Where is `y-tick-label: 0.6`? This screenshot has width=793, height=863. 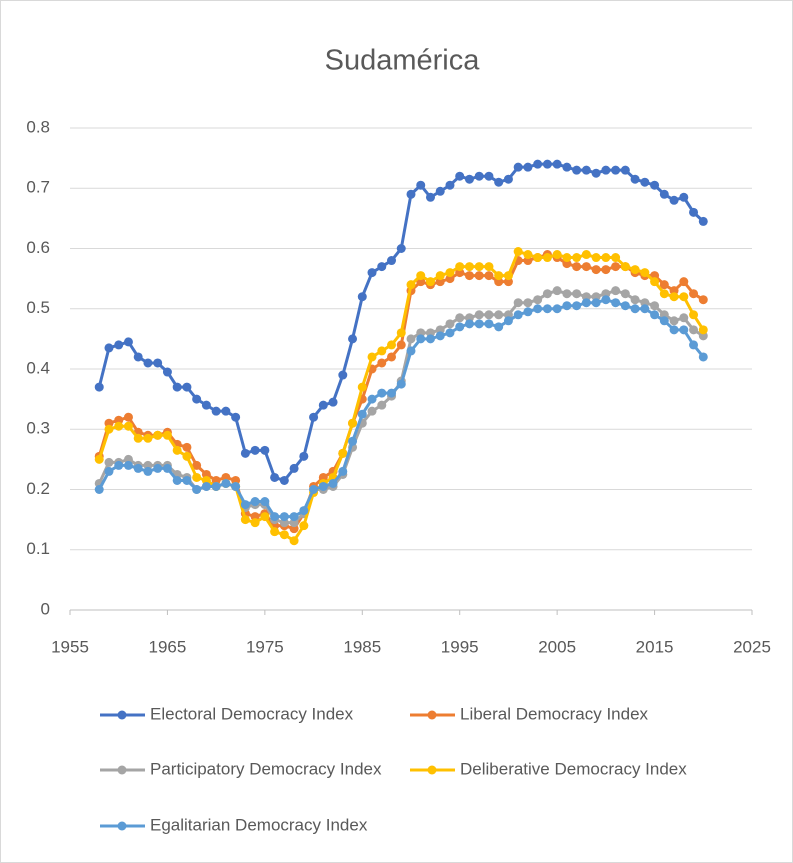 y-tick-label: 0.6 is located at coordinates (38, 247).